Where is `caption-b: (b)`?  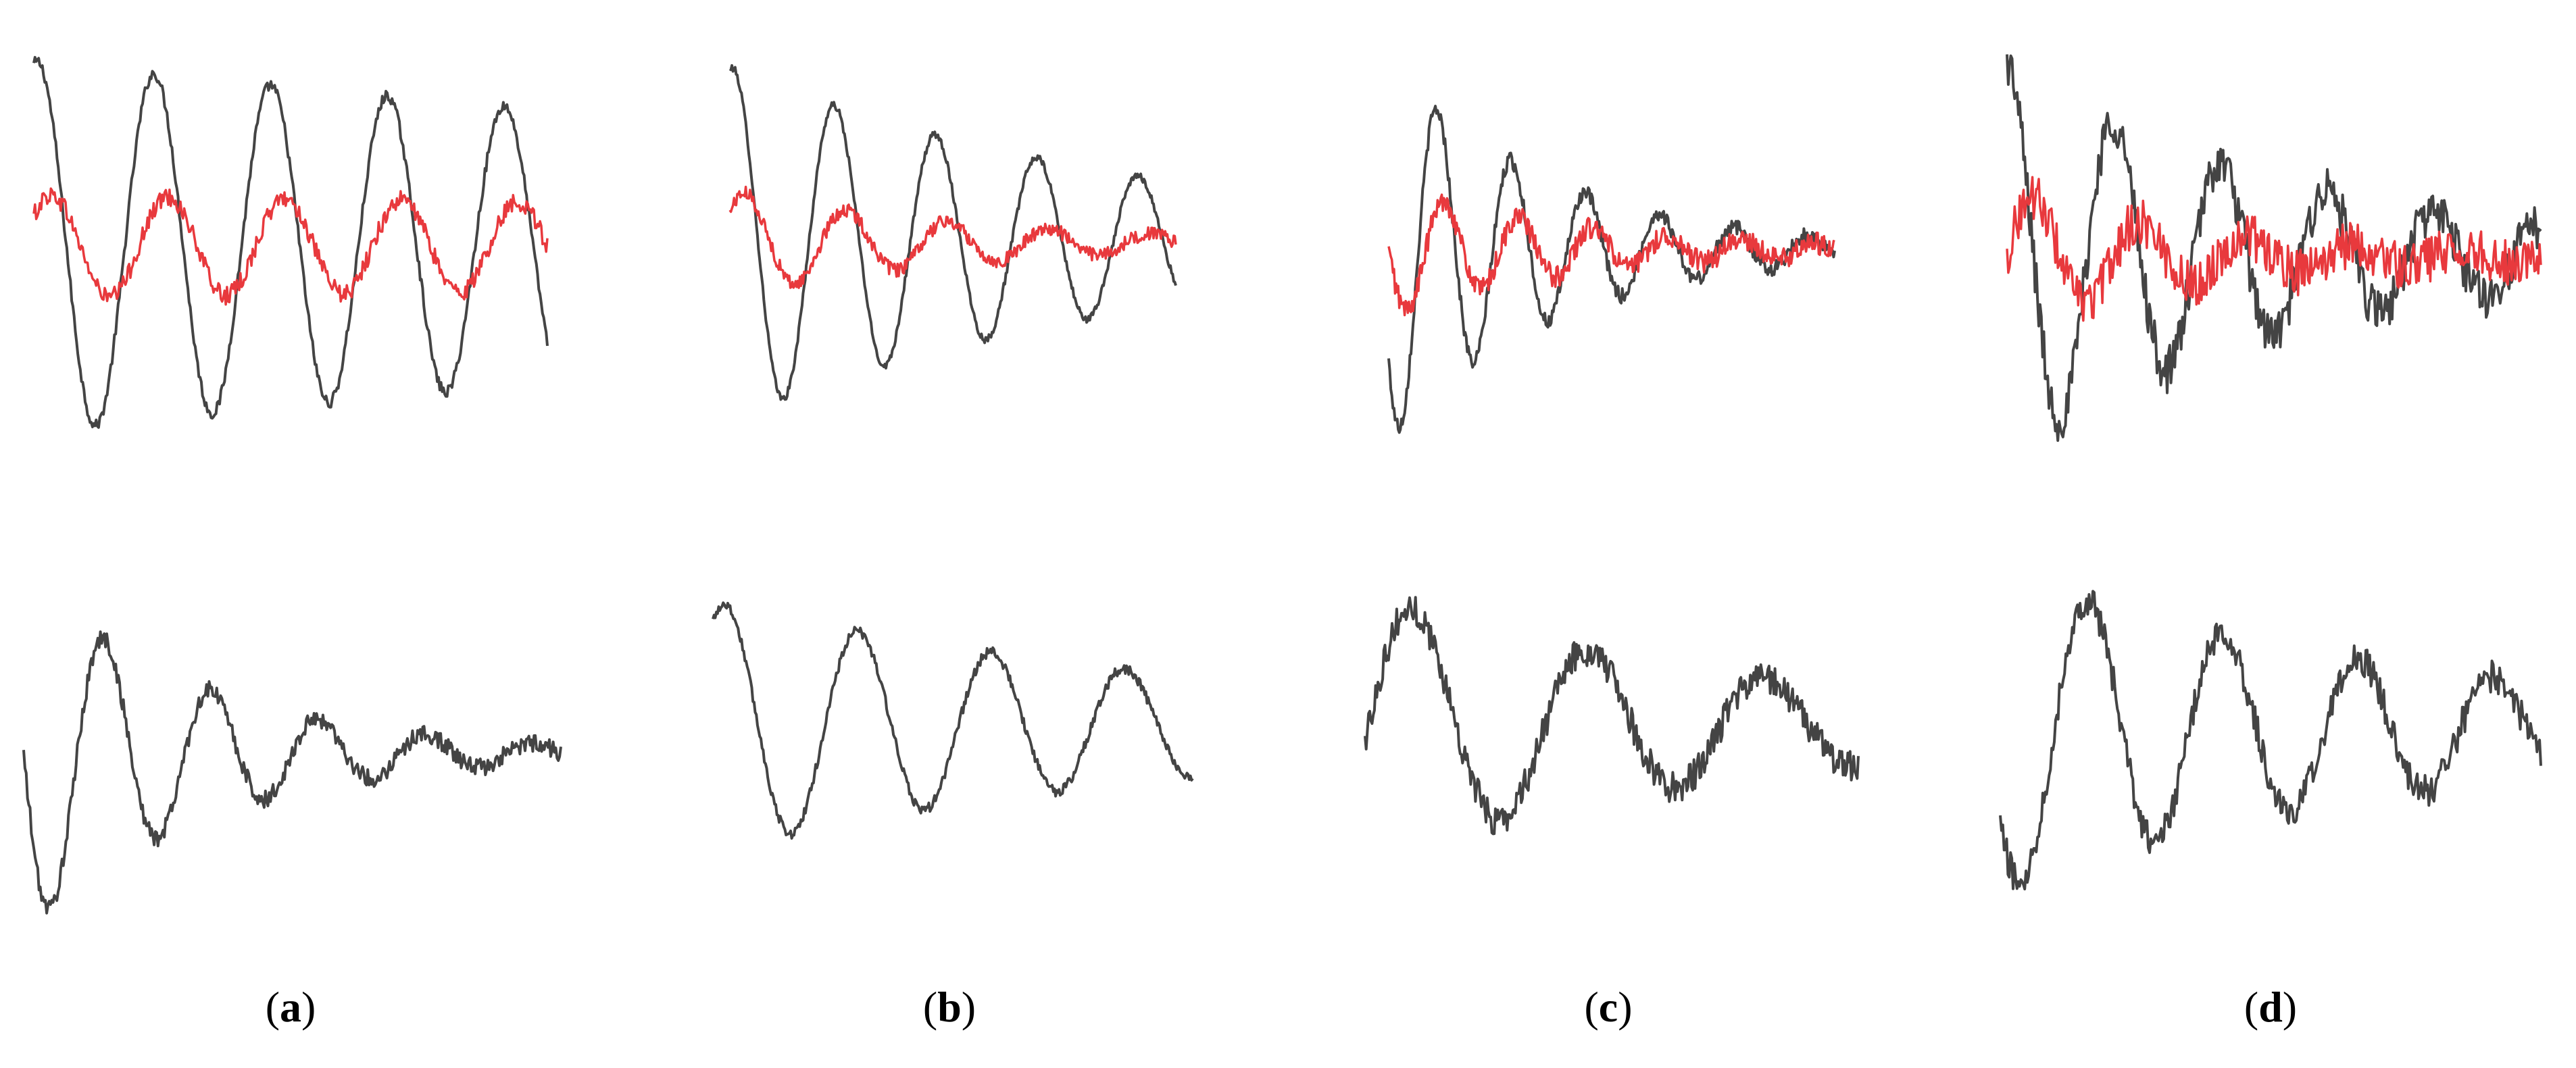
caption-b: (b) is located at coordinates (950, 1007).